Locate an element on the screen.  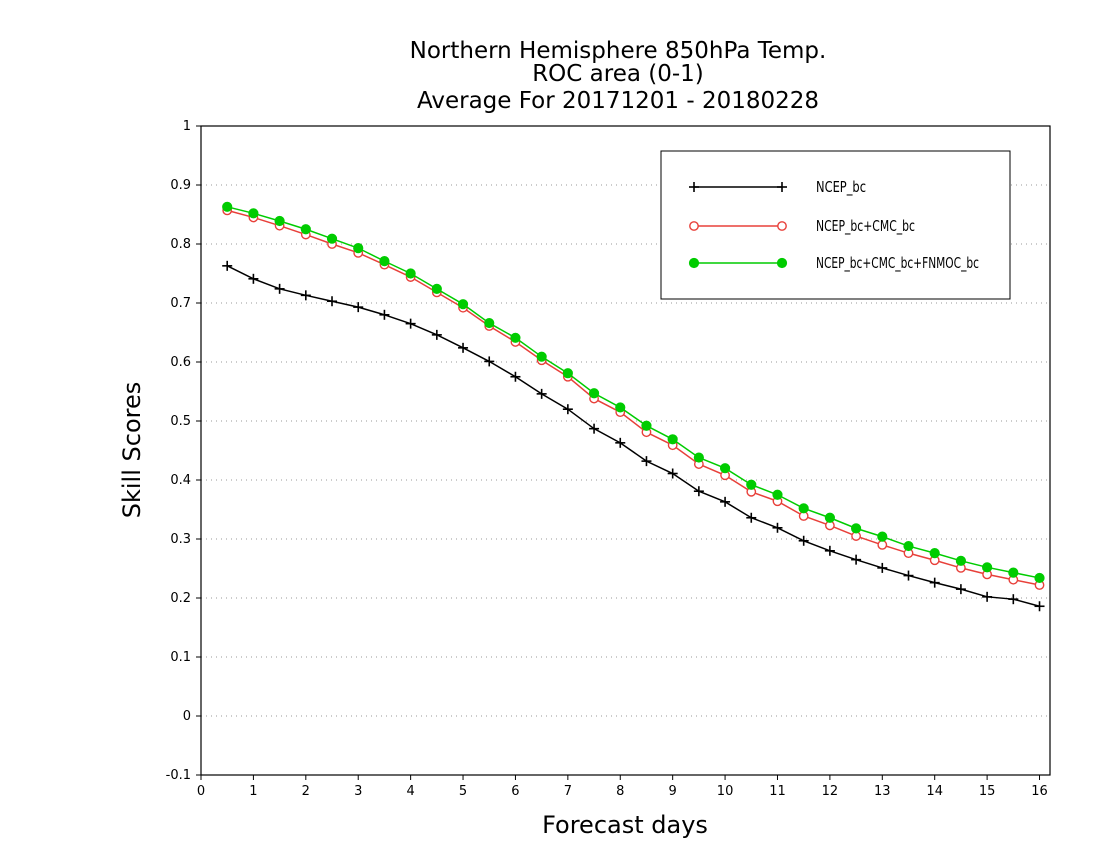
x-tick-label: 9 is located at coordinates (673, 791).